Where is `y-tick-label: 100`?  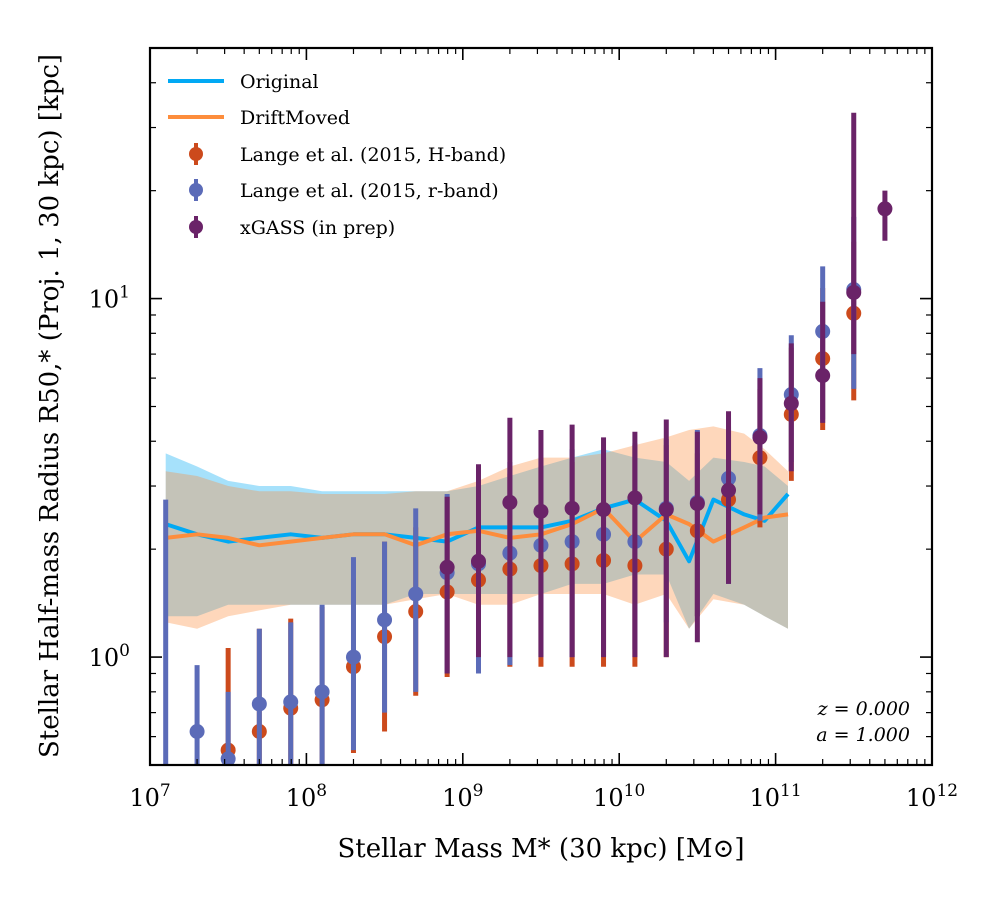
y-tick-label: 100 is located at coordinates (109, 656).